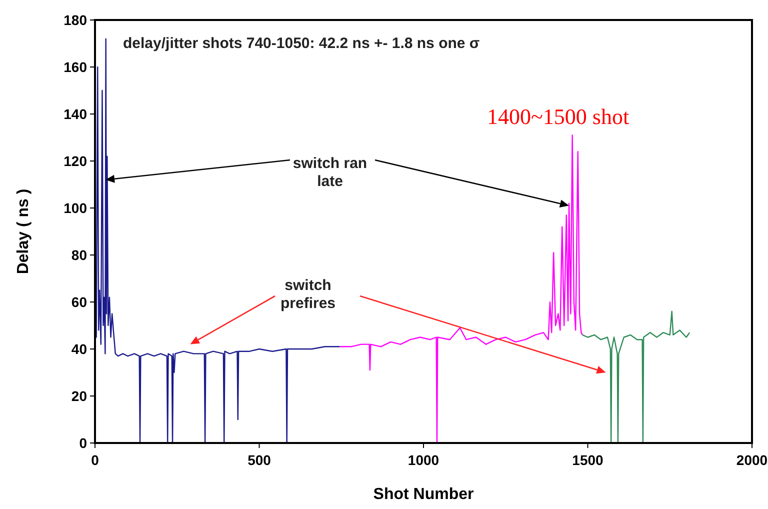 The height and width of the screenshot is (509, 768). What do you see at coordinates (330, 172) in the screenshot?
I see `annotation: switch ran late` at bounding box center [330, 172].